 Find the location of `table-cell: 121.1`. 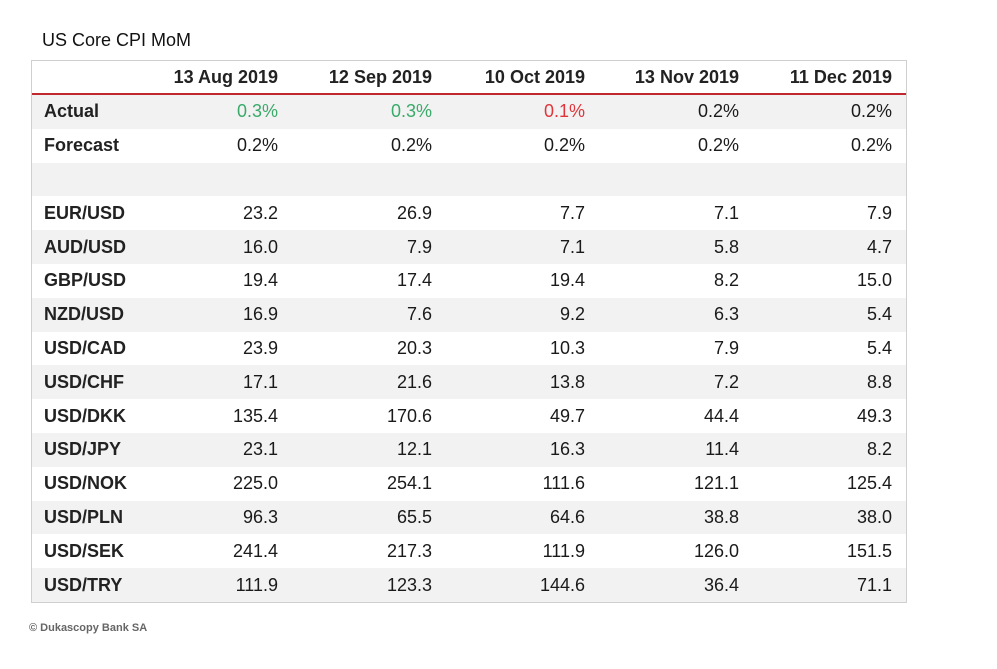

table-cell: 121.1 is located at coordinates (676, 483).